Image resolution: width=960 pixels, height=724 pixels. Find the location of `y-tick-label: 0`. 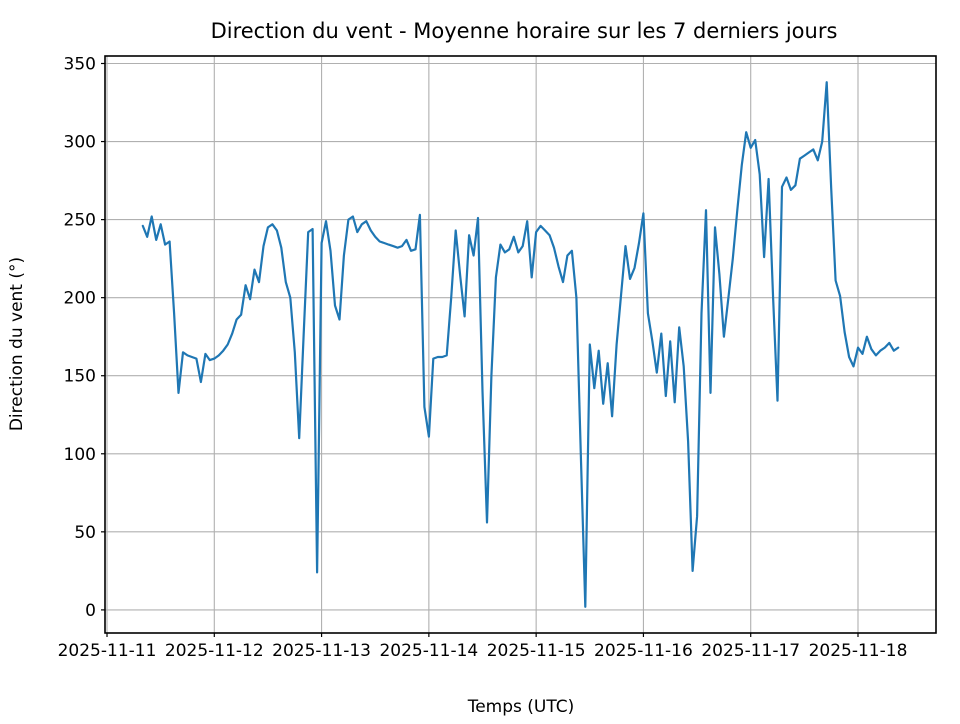

y-tick-label: 0 is located at coordinates (90, 611).